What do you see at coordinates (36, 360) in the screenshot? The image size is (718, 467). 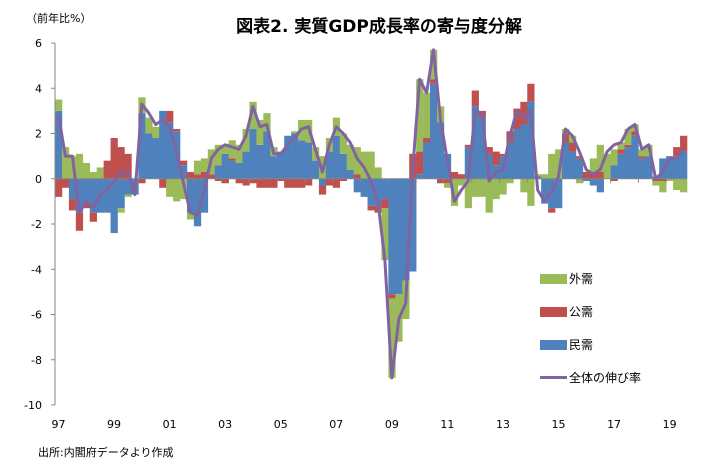 I see `y-tick-label: -8` at bounding box center [36, 360].